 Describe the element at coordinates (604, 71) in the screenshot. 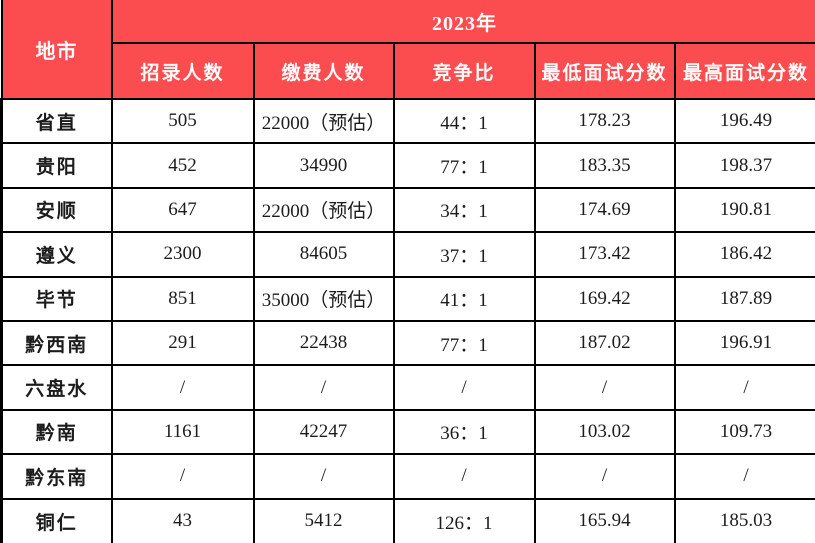

I see `col-header-min-score: 最低面试分数` at that location.